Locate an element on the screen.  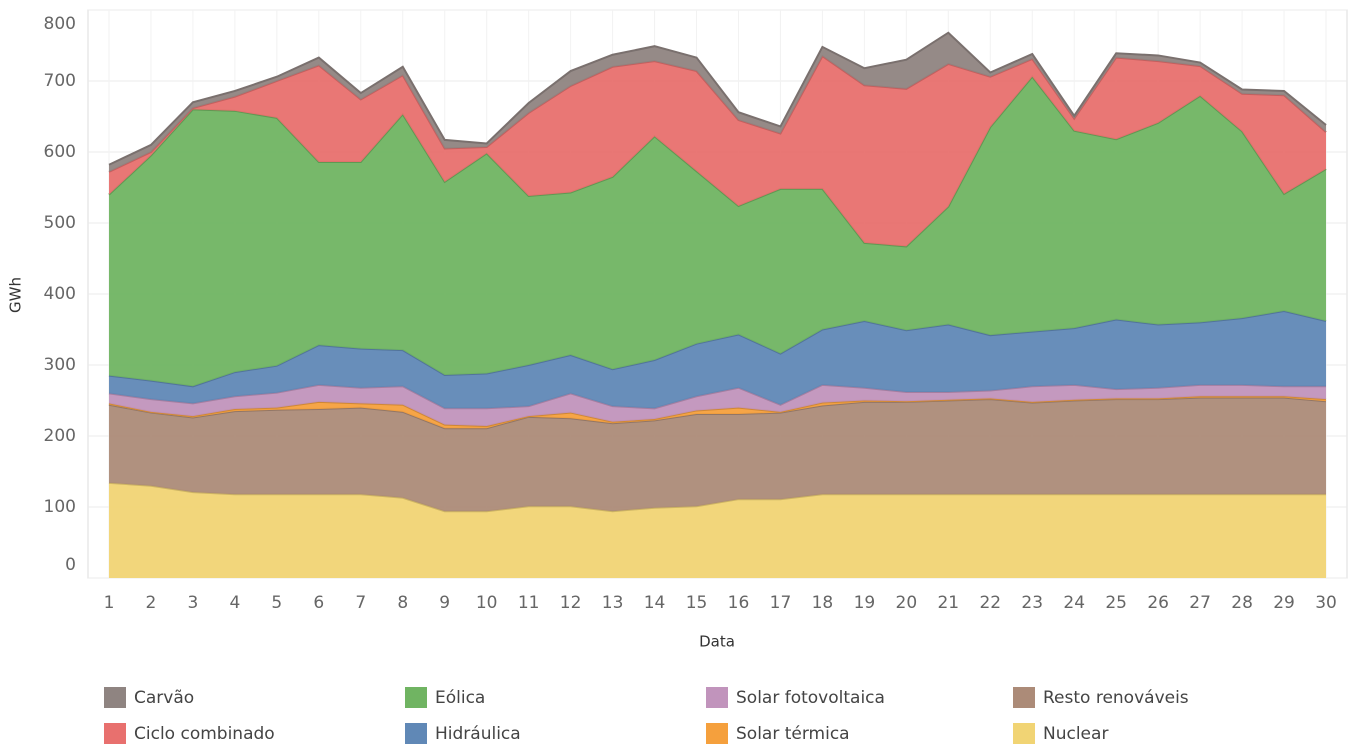
x-tick-label: 18 is located at coordinates (823, 603).